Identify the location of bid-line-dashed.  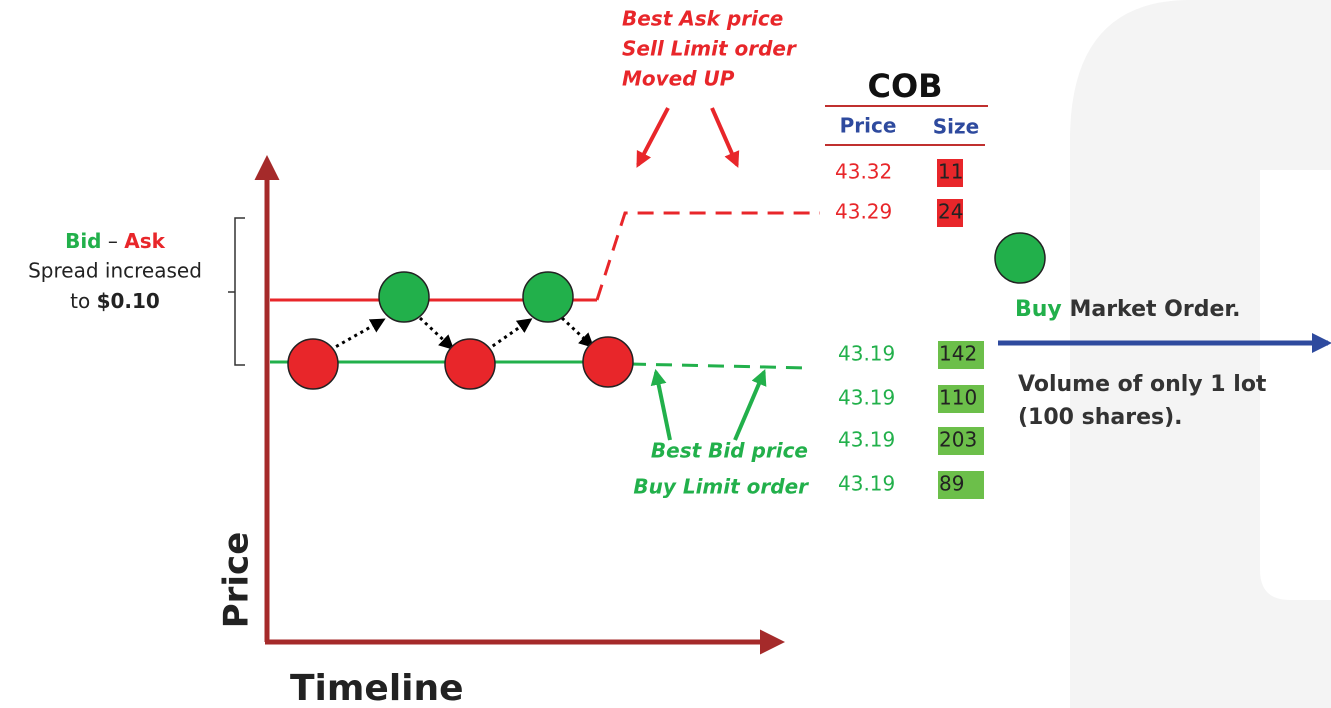
(720, 366).